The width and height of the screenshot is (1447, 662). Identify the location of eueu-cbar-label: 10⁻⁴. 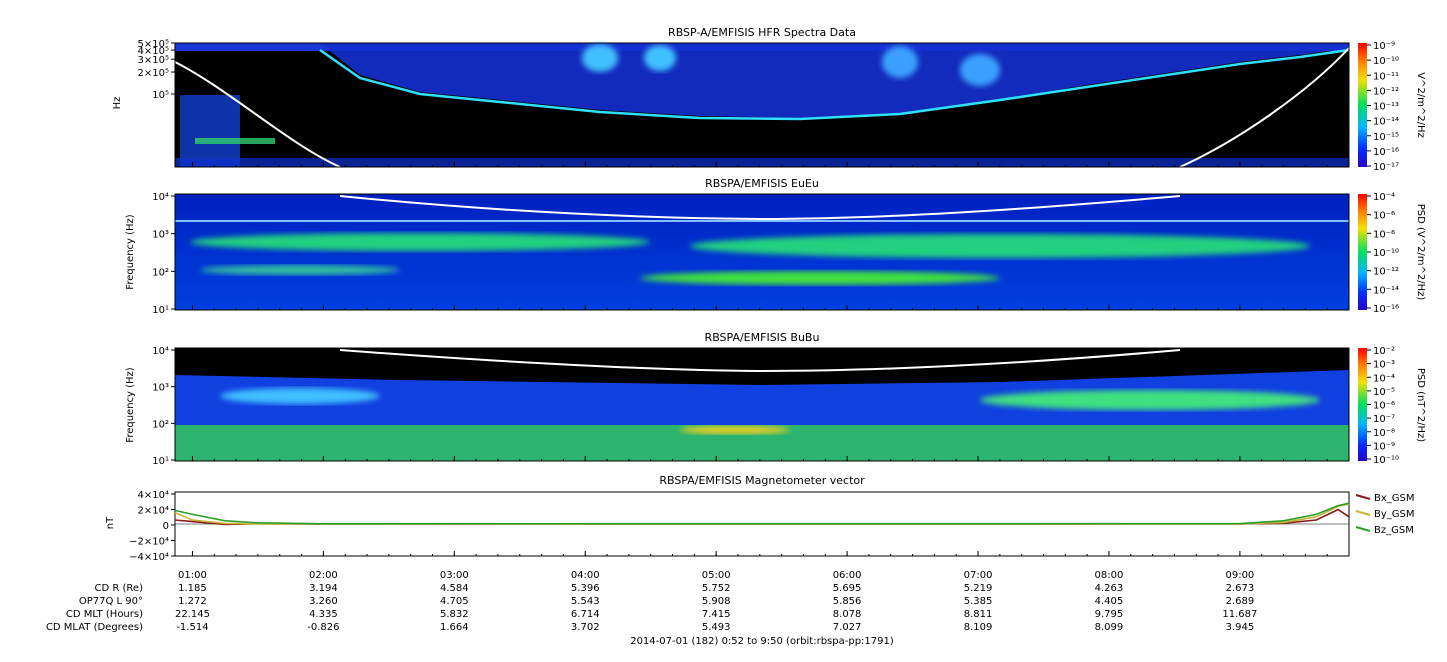
(1384, 197).